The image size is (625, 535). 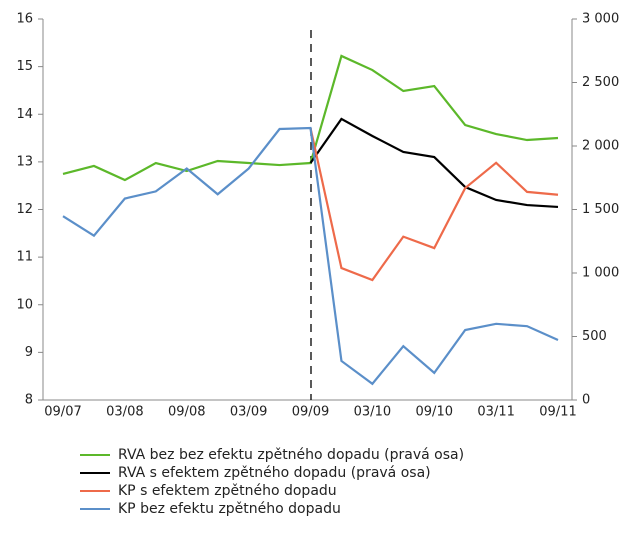 What do you see at coordinates (600, 273) in the screenshot?
I see `y2-tick-label: 1 000` at bounding box center [600, 273].